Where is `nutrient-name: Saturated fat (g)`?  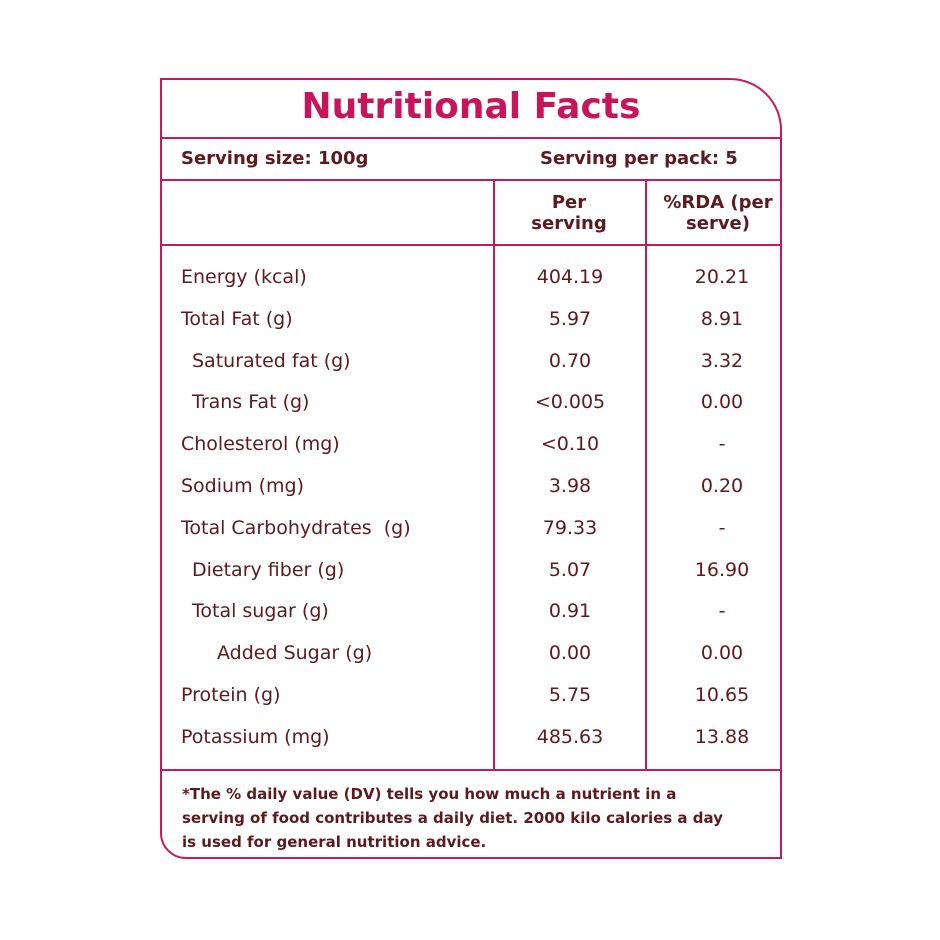
nutrient-name: Saturated fat (g) is located at coordinates (271, 360).